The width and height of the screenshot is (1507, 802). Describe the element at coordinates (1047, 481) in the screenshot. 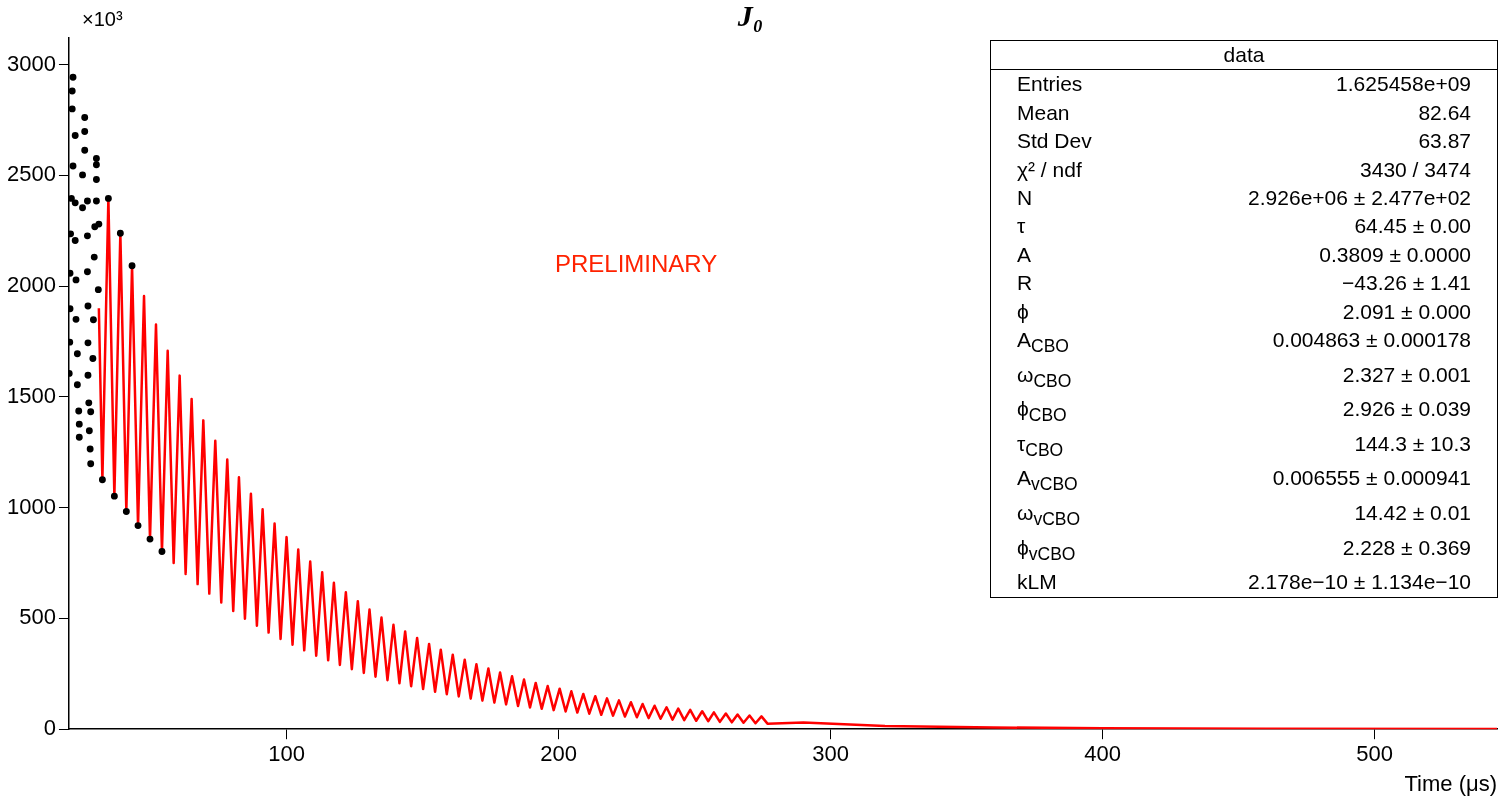

I see `annotation: A$_{vCBO}$` at that location.